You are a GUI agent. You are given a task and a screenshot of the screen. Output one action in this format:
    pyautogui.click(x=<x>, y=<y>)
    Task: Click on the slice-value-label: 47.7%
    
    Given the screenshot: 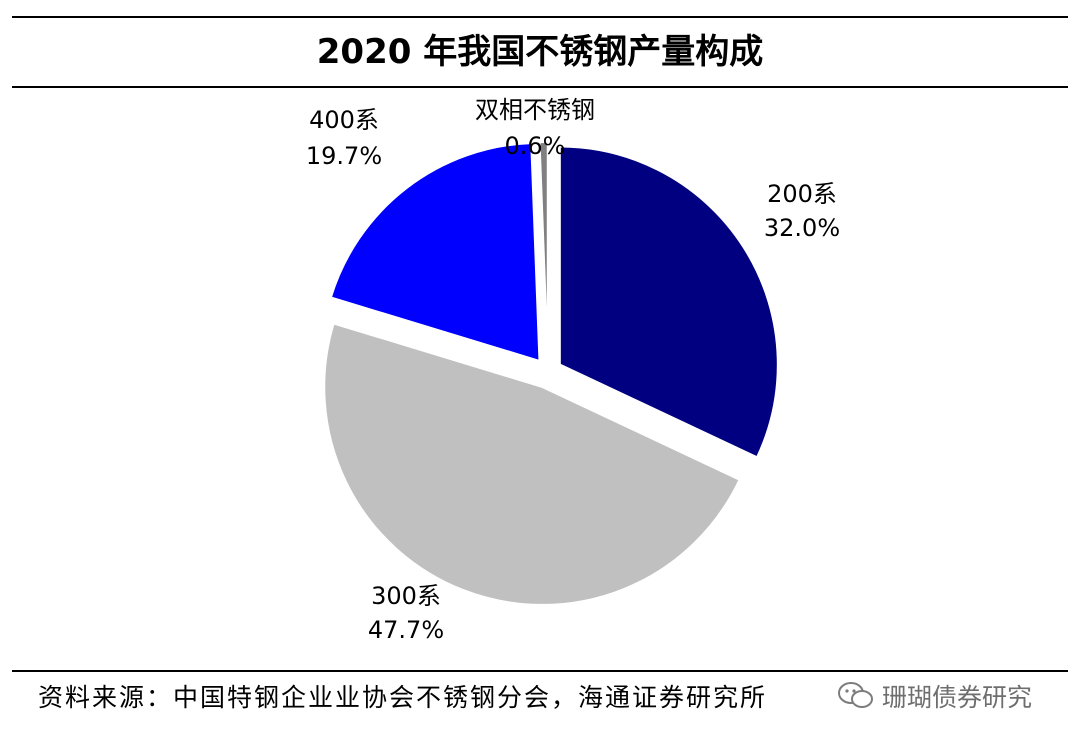 What is the action you would take?
    pyautogui.click(x=406, y=630)
    